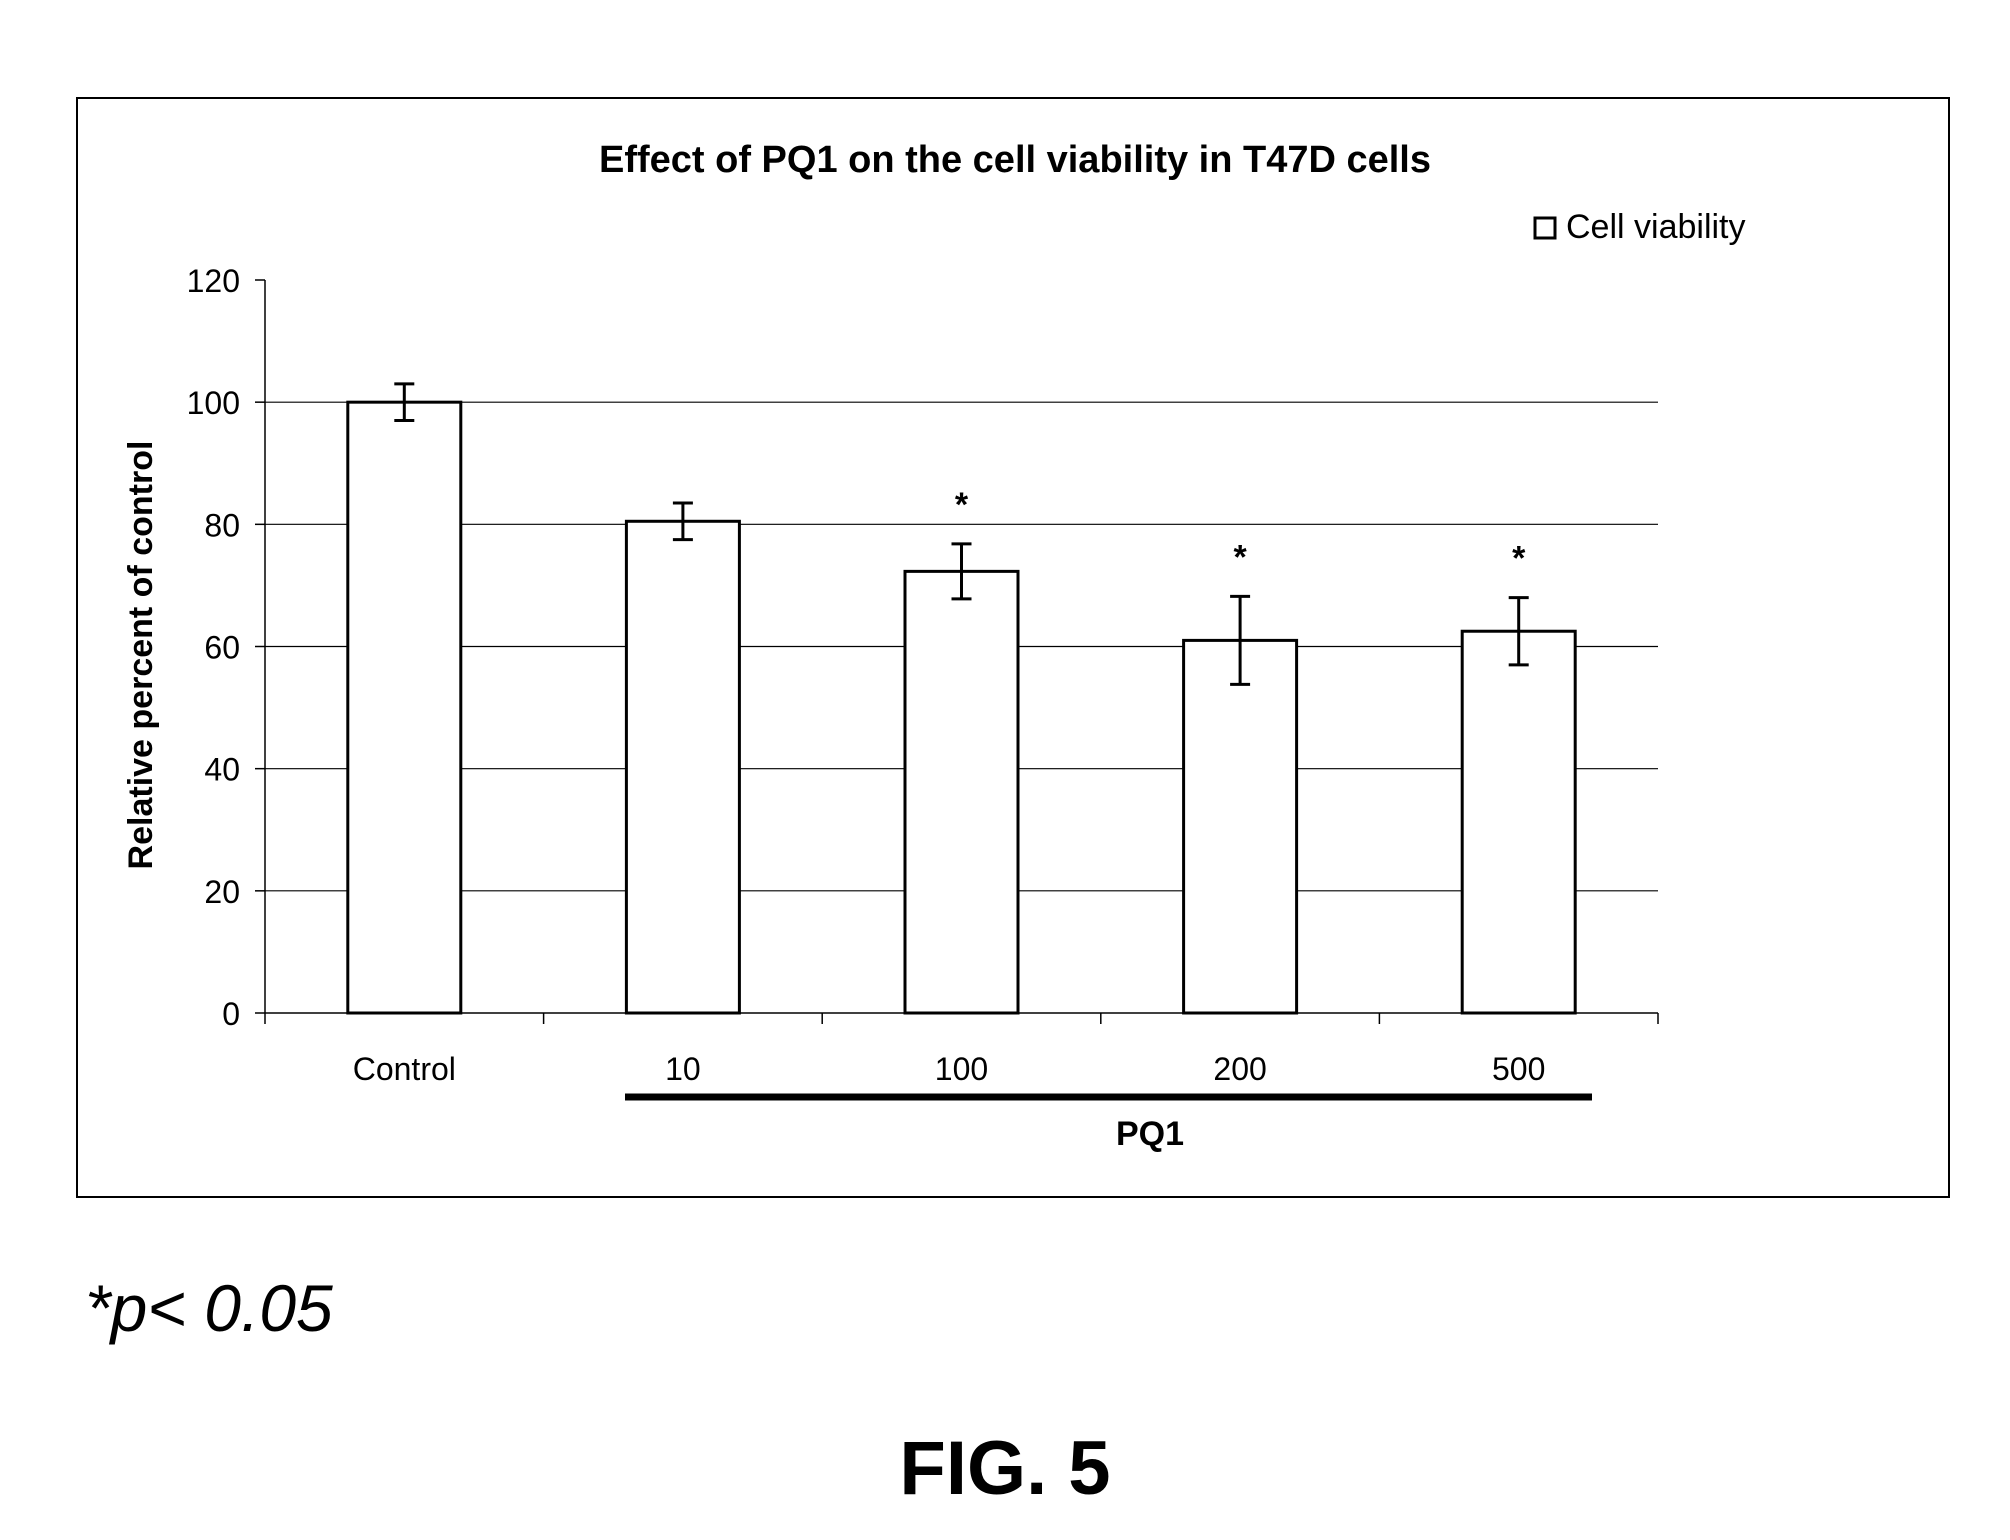 The height and width of the screenshot is (1540, 2010). What do you see at coordinates (213, 403) in the screenshot?
I see `y-tick-label: 100` at bounding box center [213, 403].